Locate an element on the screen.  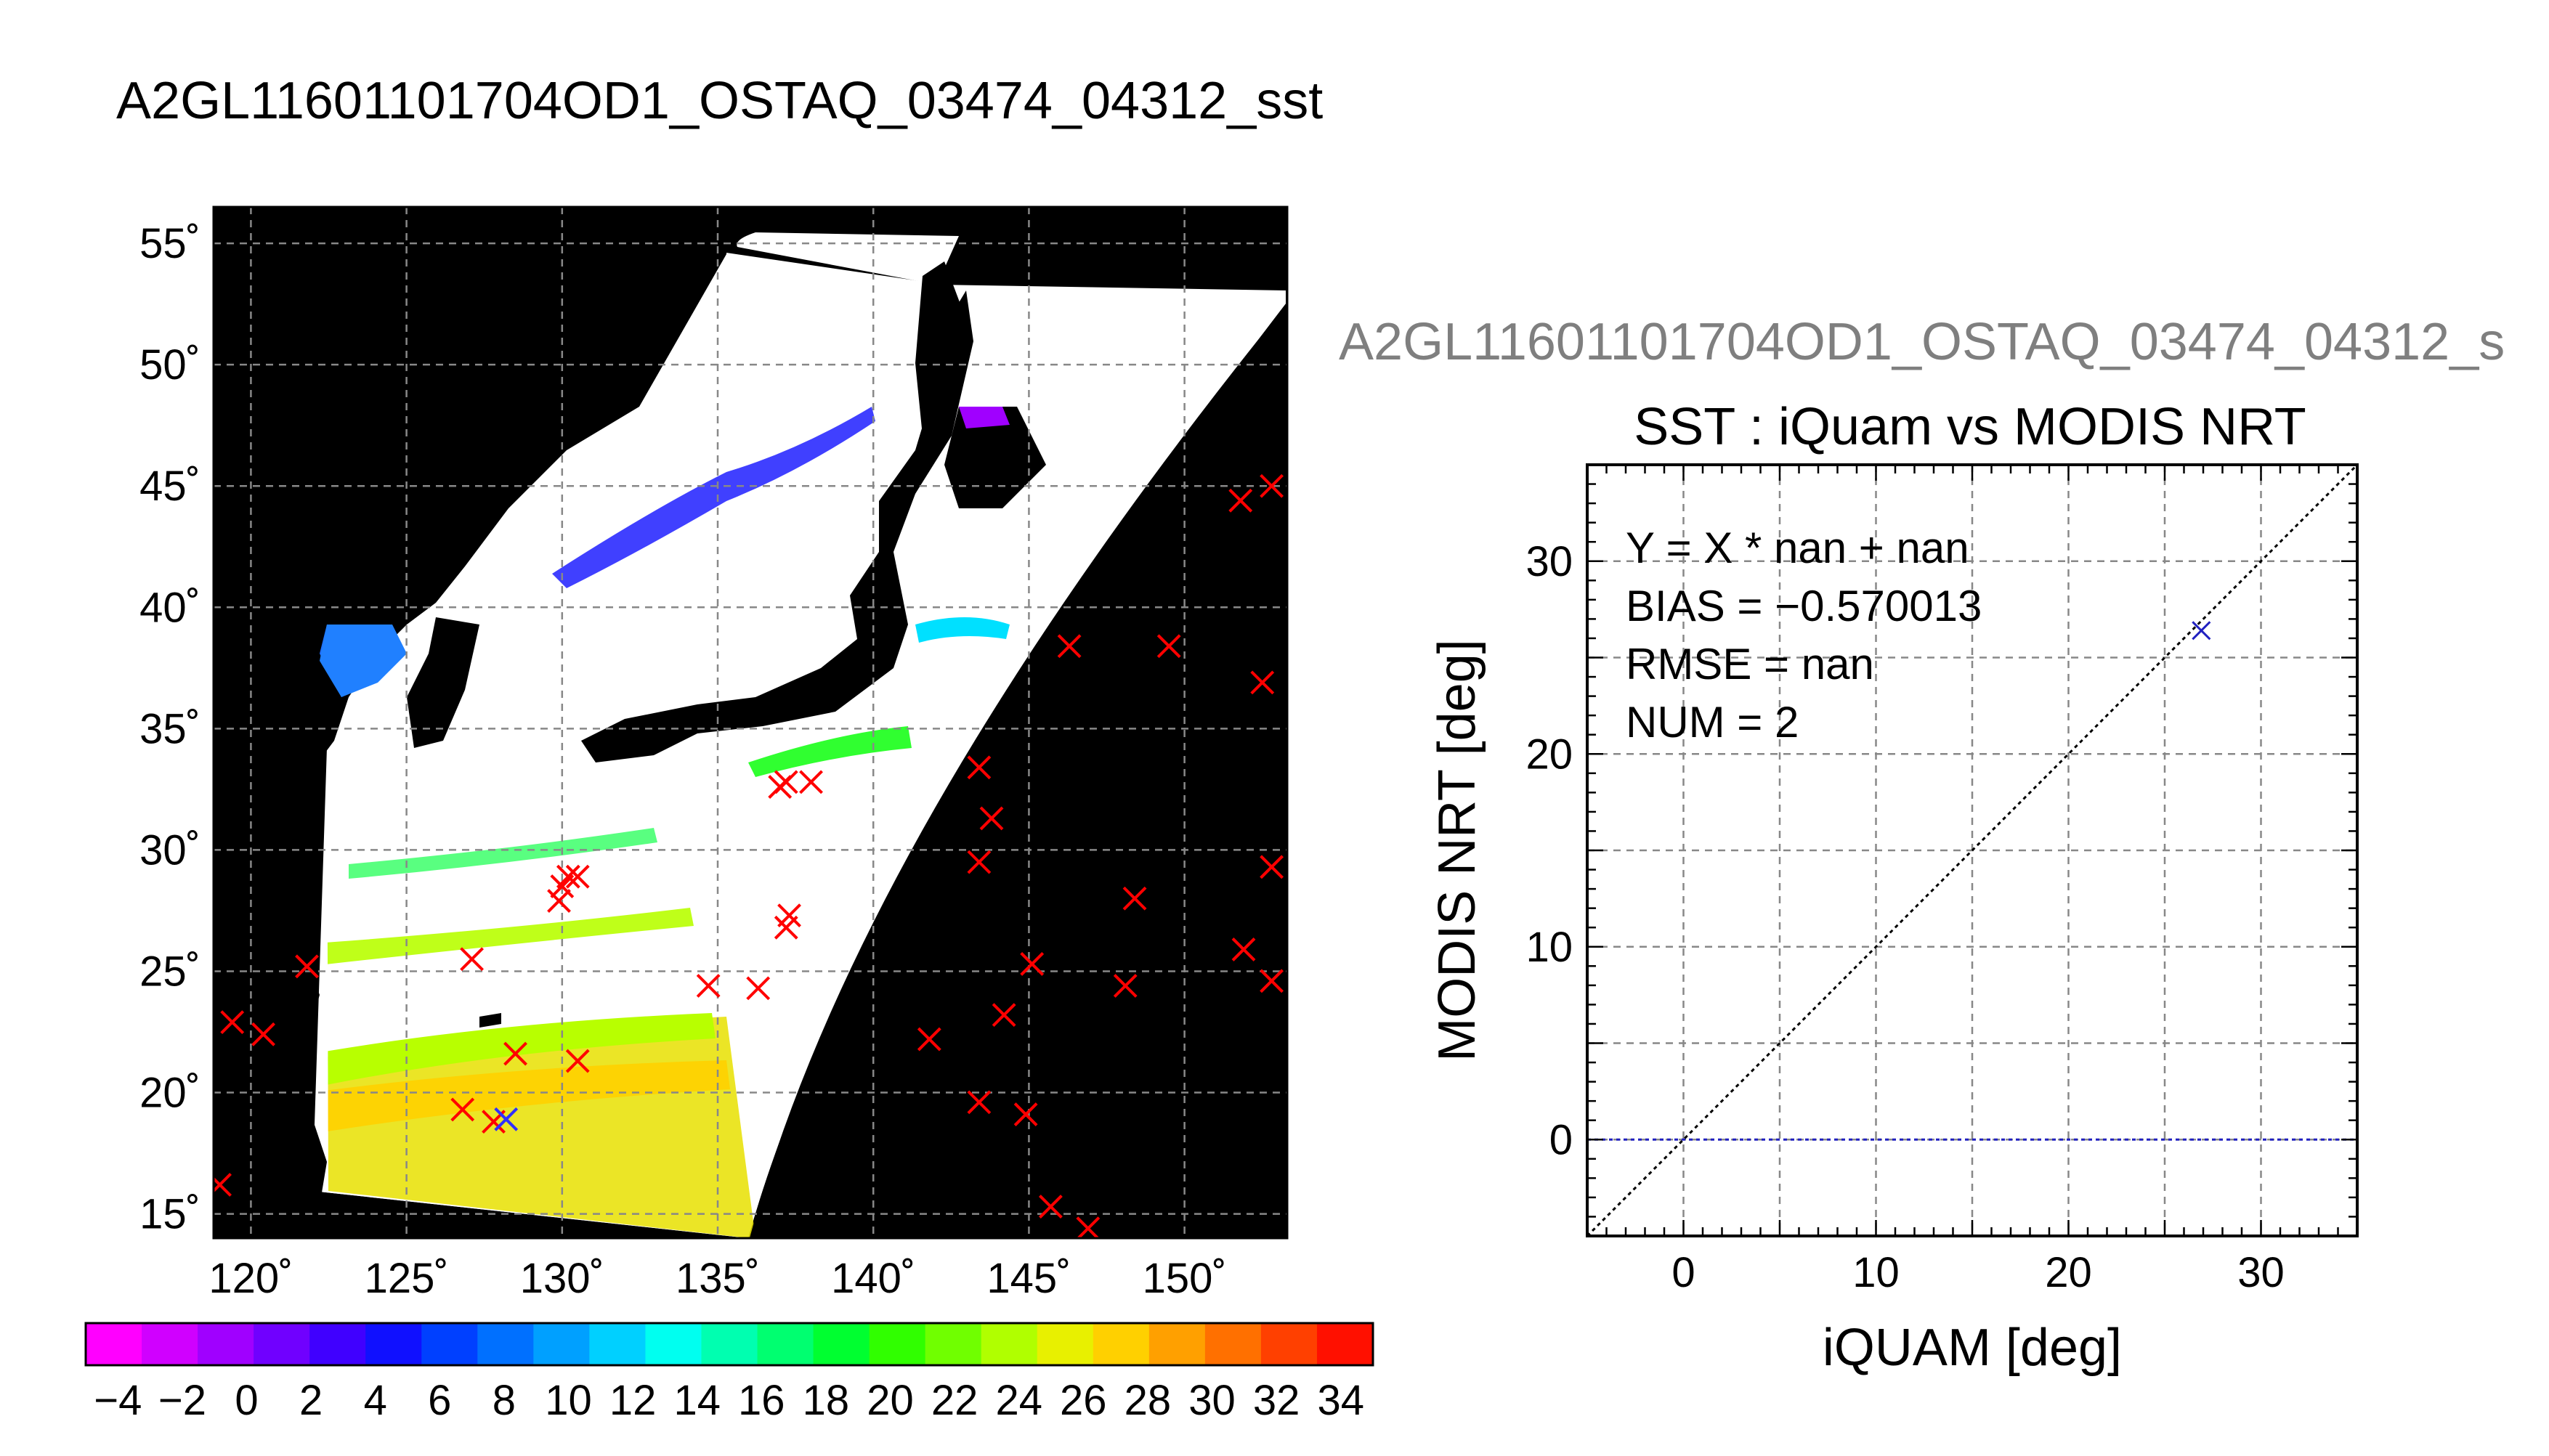
scatter-y-tick-label: 0 is located at coordinates (1561, 1139).